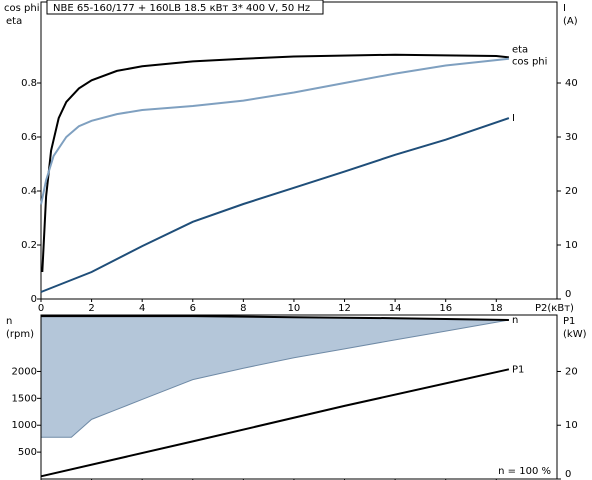 The width and height of the screenshot is (592, 480). What do you see at coordinates (243, 308) in the screenshot?
I see `x-tick-label: 8` at bounding box center [243, 308].